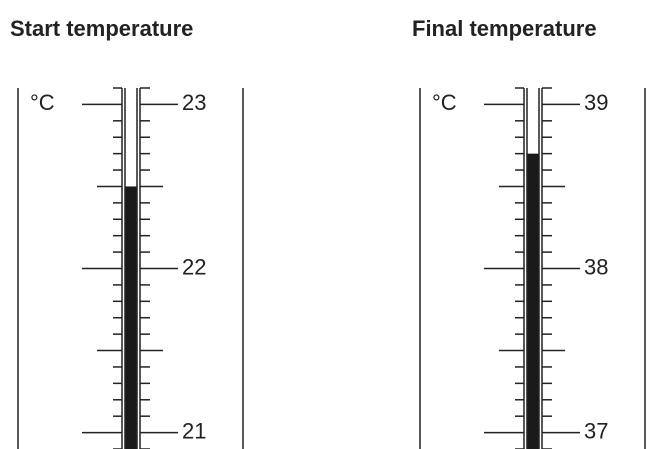 This screenshot has width=660, height=449. What do you see at coordinates (596, 266) in the screenshot?
I see `tick-label: 38` at bounding box center [596, 266].